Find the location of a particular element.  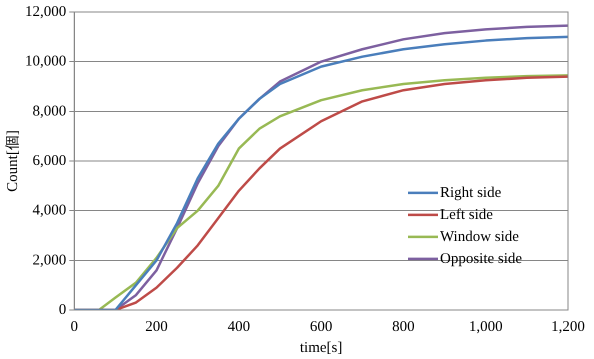

y-tick-label: 12,000 is located at coordinates (45, 12).